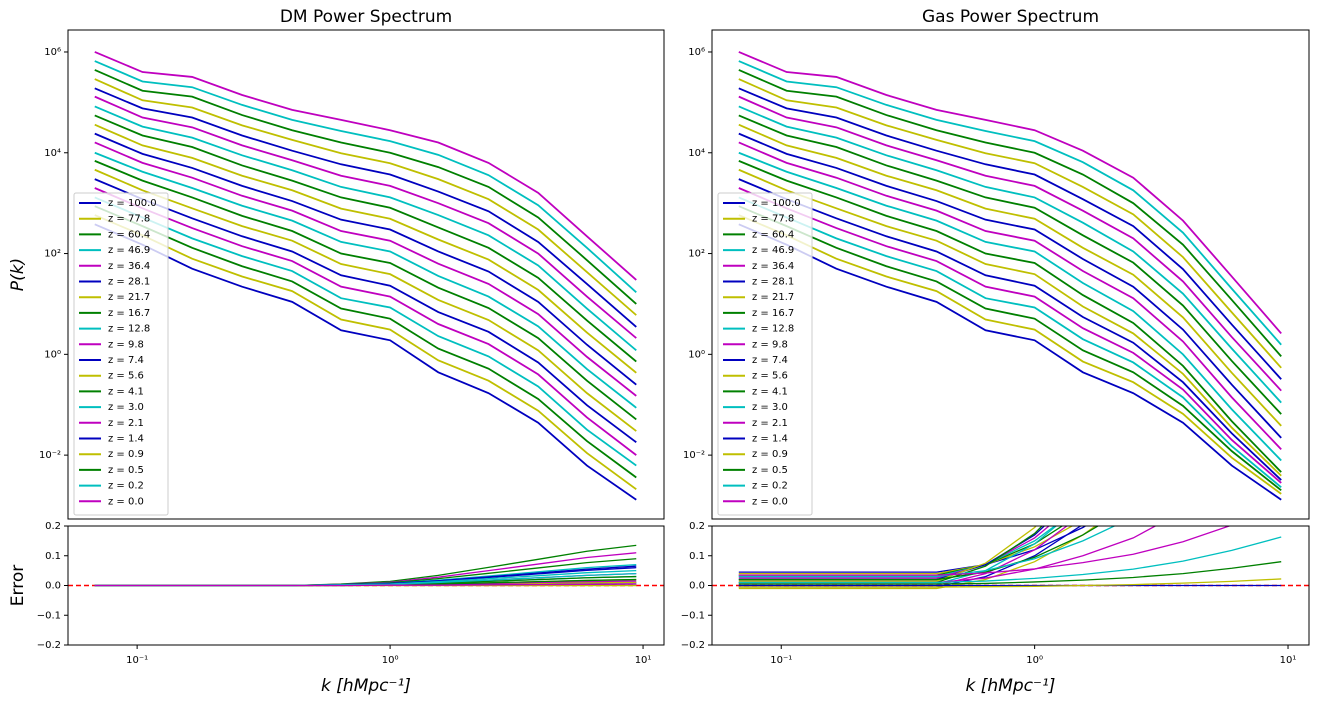  Describe the element at coordinates (126, 501) in the screenshot. I see `legend-label: z = 0.0` at that location.